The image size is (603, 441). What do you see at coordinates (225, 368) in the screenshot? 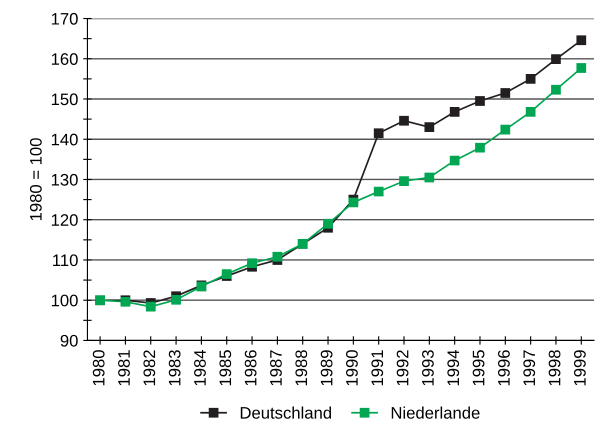
I see `x-tick-label: 1985` at bounding box center [225, 368].